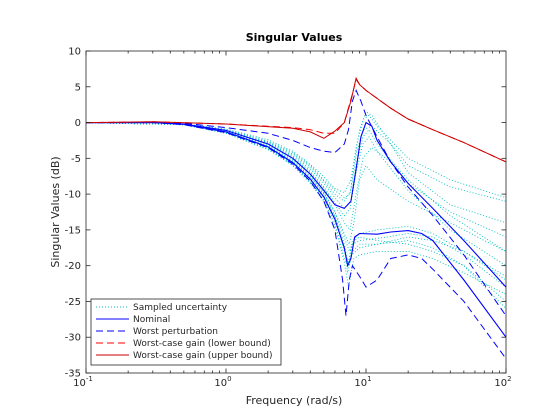 This screenshot has height=420, width=560. Describe the element at coordinates (151, 320) in the screenshot. I see `legend-label: Nominal` at that location.